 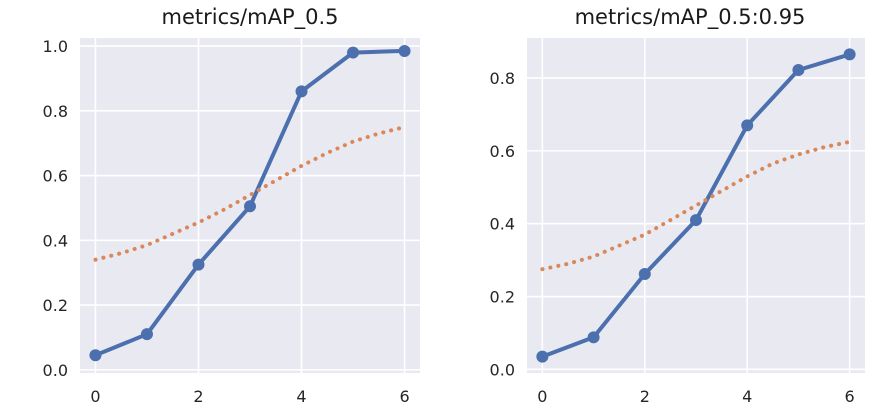 What do you see at coordinates (249, 17) in the screenshot?
I see `chart-title: metrics/mAP_0.5` at bounding box center [249, 17].